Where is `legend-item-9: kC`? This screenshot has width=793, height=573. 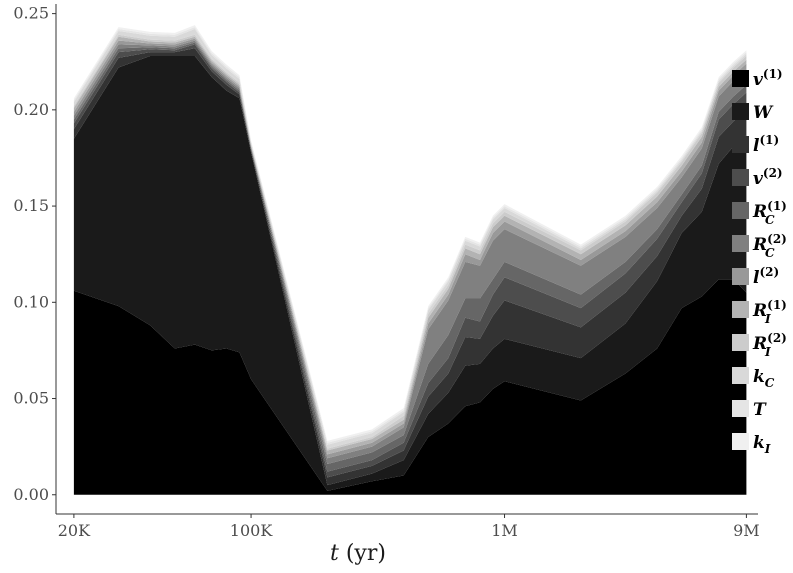
legend-item-9: kC is located at coordinates (753, 378).